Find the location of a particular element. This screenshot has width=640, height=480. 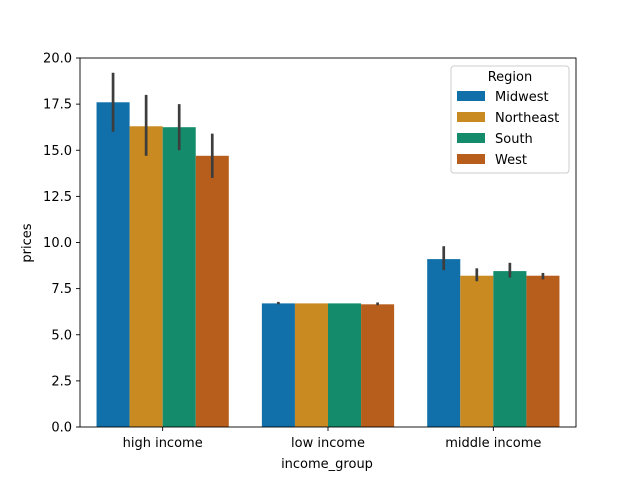

y-tick-label: 17.5 is located at coordinates (57, 105).